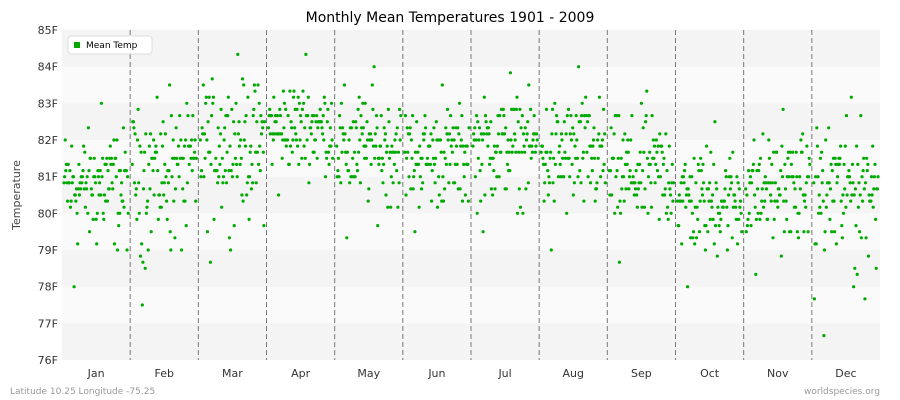  Describe the element at coordinates (164, 373) in the screenshot. I see `x-tick-label: Feb` at that location.